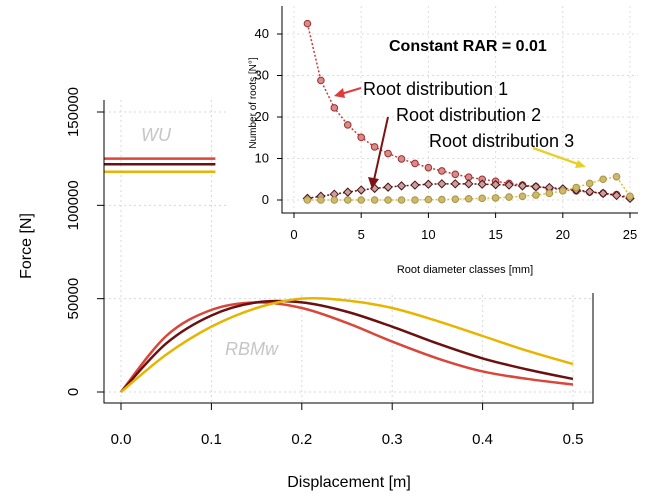 This screenshot has height=498, width=648. I want to click on inset-x-tick-label-1: 5, so click(361, 234).